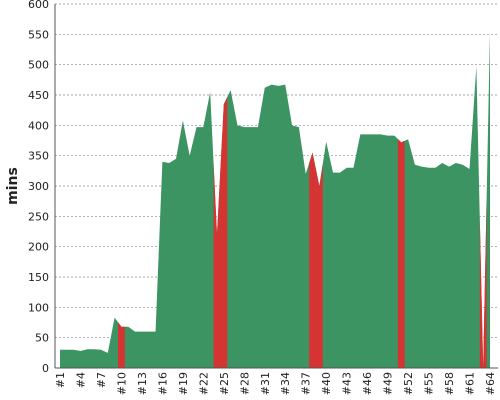 The image size is (500, 400). I want to click on x-tick-label: #28, so click(244, 383).